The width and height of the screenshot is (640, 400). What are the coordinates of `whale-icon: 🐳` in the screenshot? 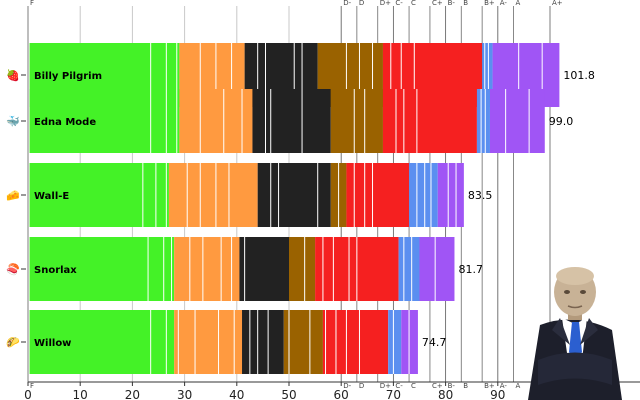 It's located at (13, 121).